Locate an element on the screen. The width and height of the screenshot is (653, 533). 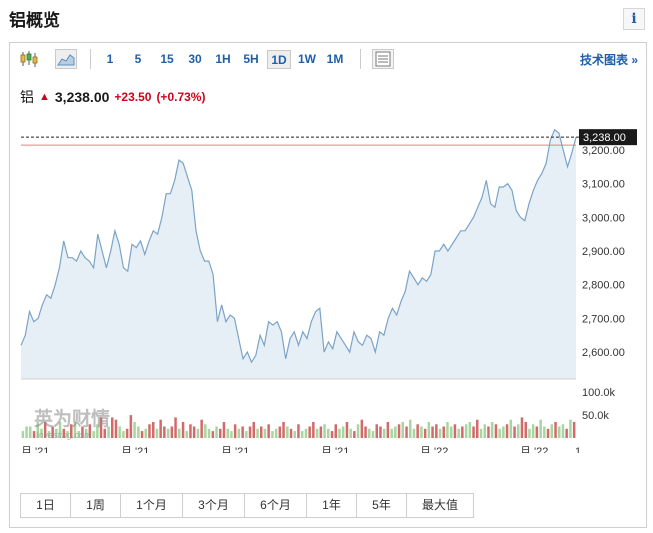
period-1day: 1D is located at coordinates (279, 59).